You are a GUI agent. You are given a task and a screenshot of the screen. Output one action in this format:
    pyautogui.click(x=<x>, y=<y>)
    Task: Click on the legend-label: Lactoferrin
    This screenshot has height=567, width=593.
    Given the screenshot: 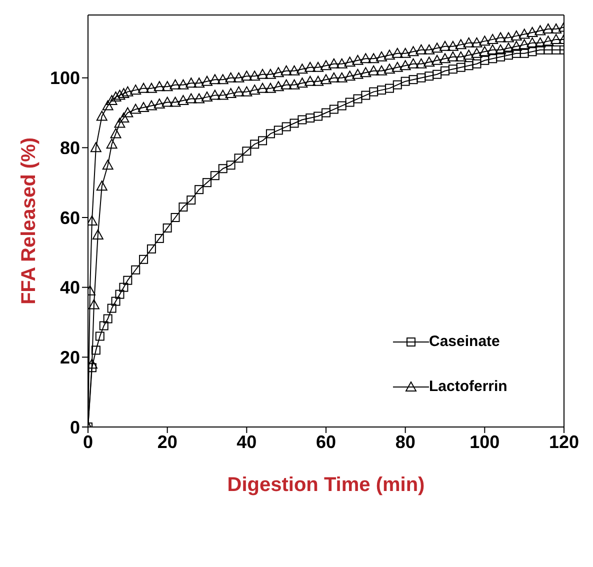 What is the action you would take?
    pyautogui.click(x=468, y=386)
    